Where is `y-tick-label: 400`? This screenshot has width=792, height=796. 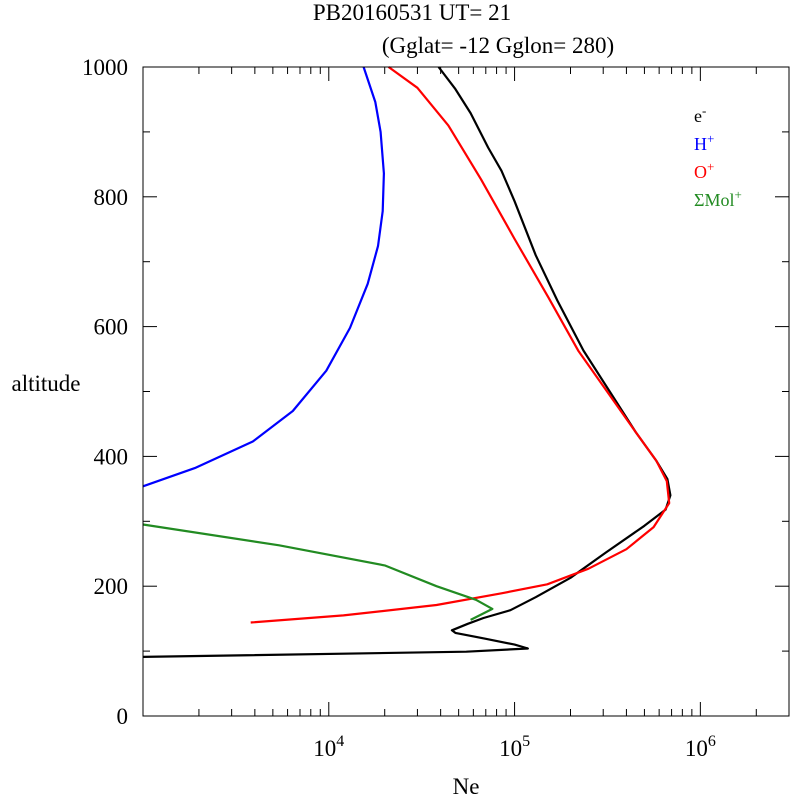 y-tick-label: 400 is located at coordinates (111, 456).